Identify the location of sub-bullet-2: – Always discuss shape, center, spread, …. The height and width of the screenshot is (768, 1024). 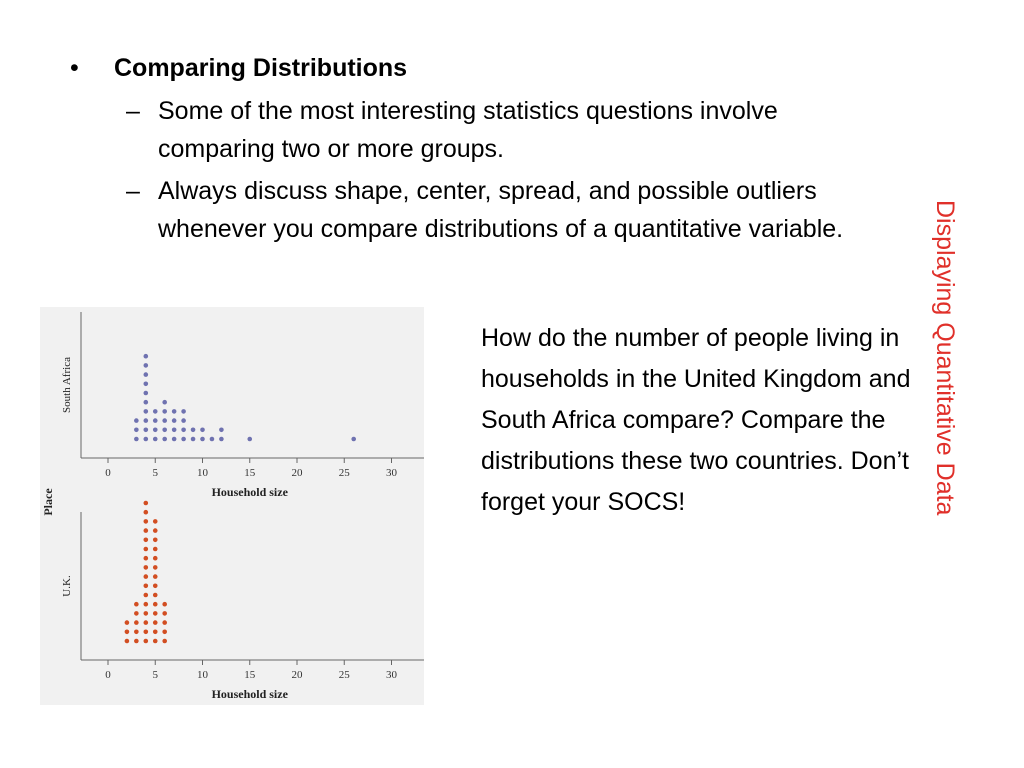
(498, 210).